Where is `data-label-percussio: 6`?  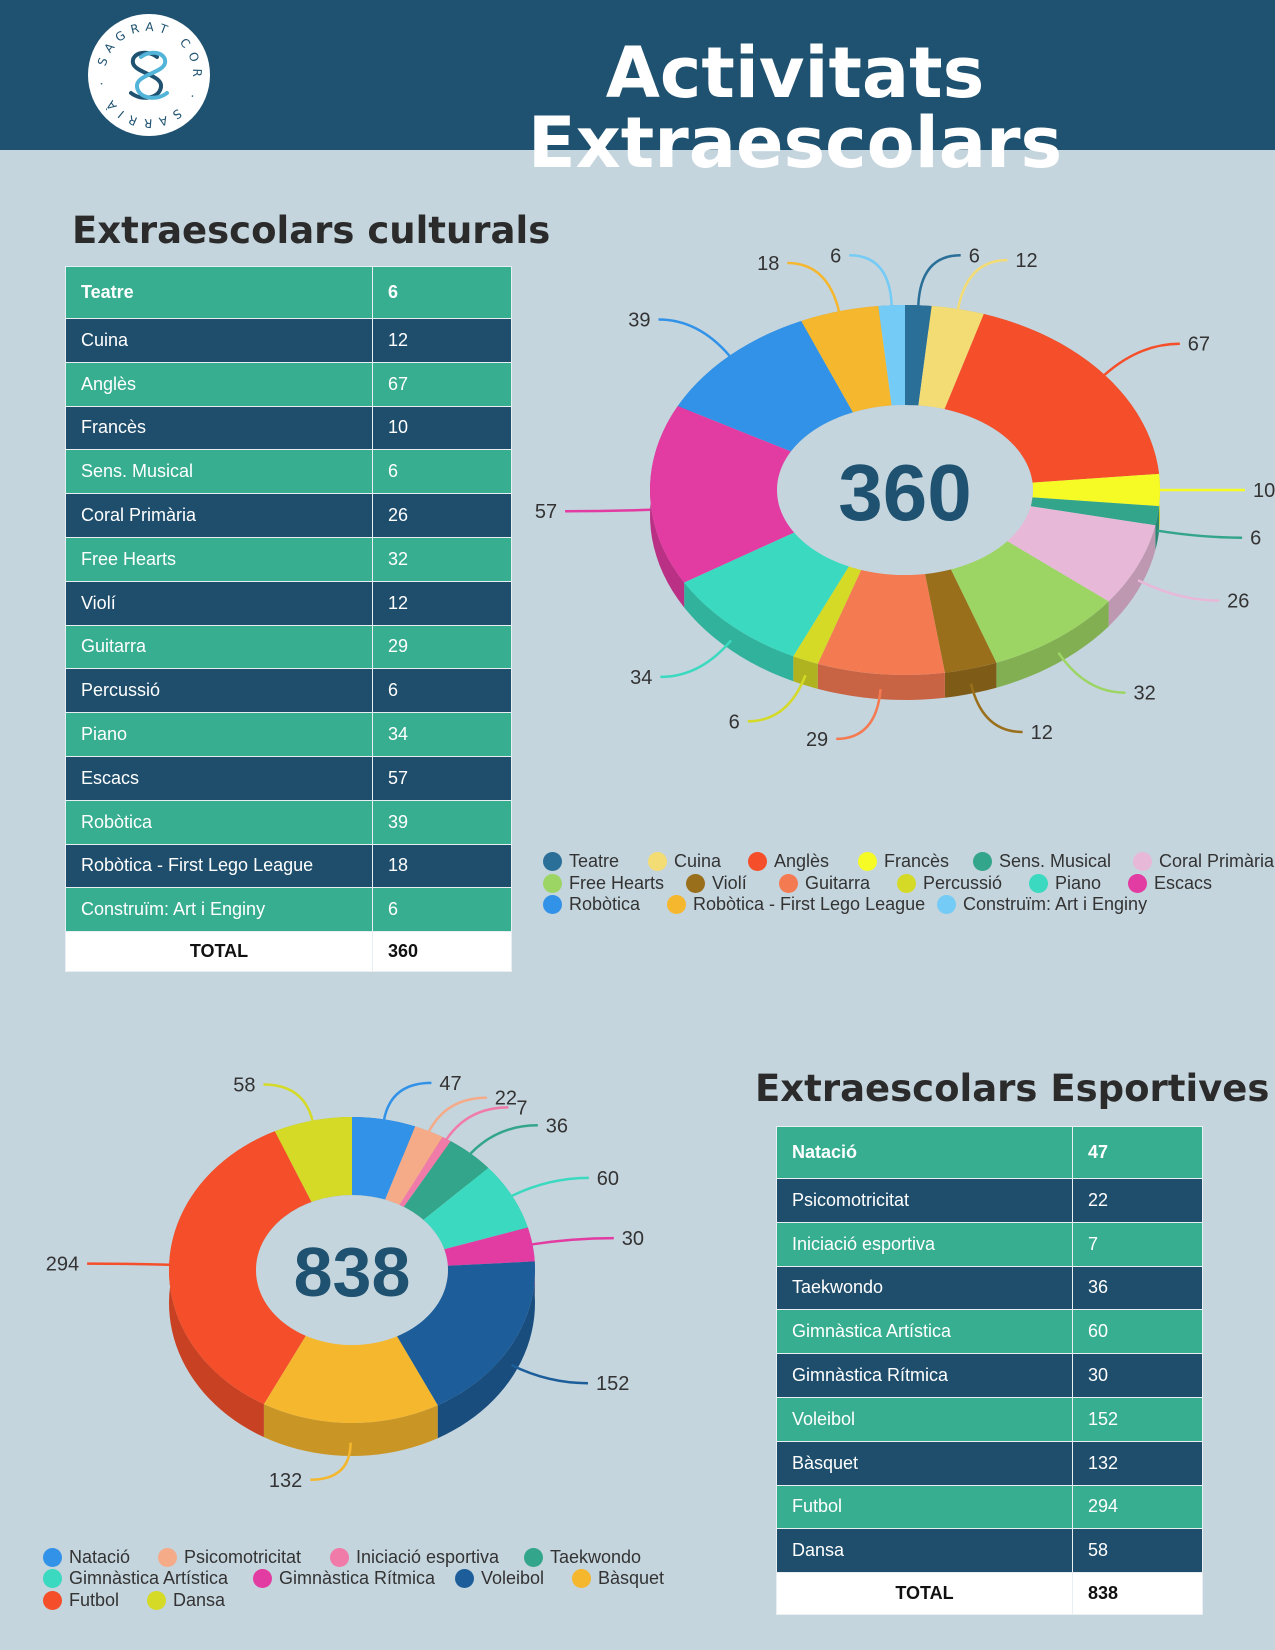 data-label-percussio: 6 is located at coordinates (734, 722).